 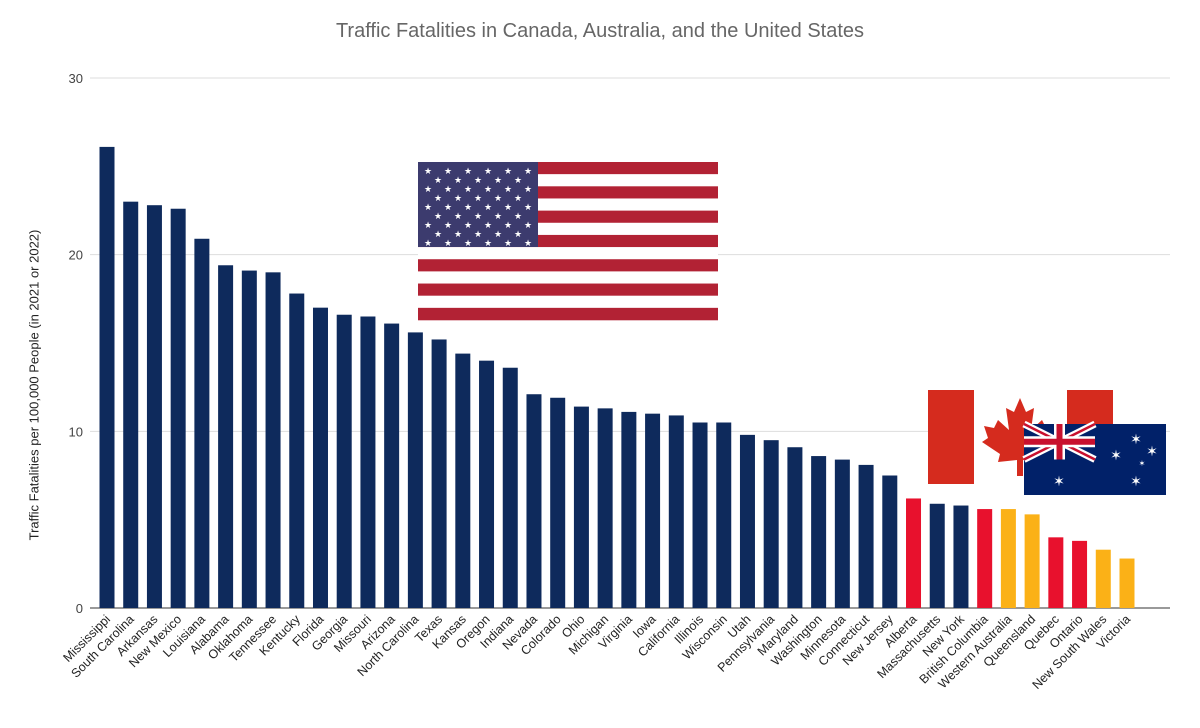 What do you see at coordinates (76, 78) in the screenshot?
I see `y-tick-label: 30` at bounding box center [76, 78].